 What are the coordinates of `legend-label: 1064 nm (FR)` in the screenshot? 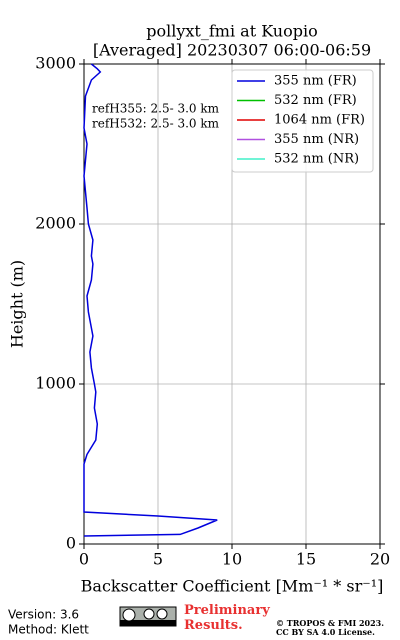 It's located at (319, 120).